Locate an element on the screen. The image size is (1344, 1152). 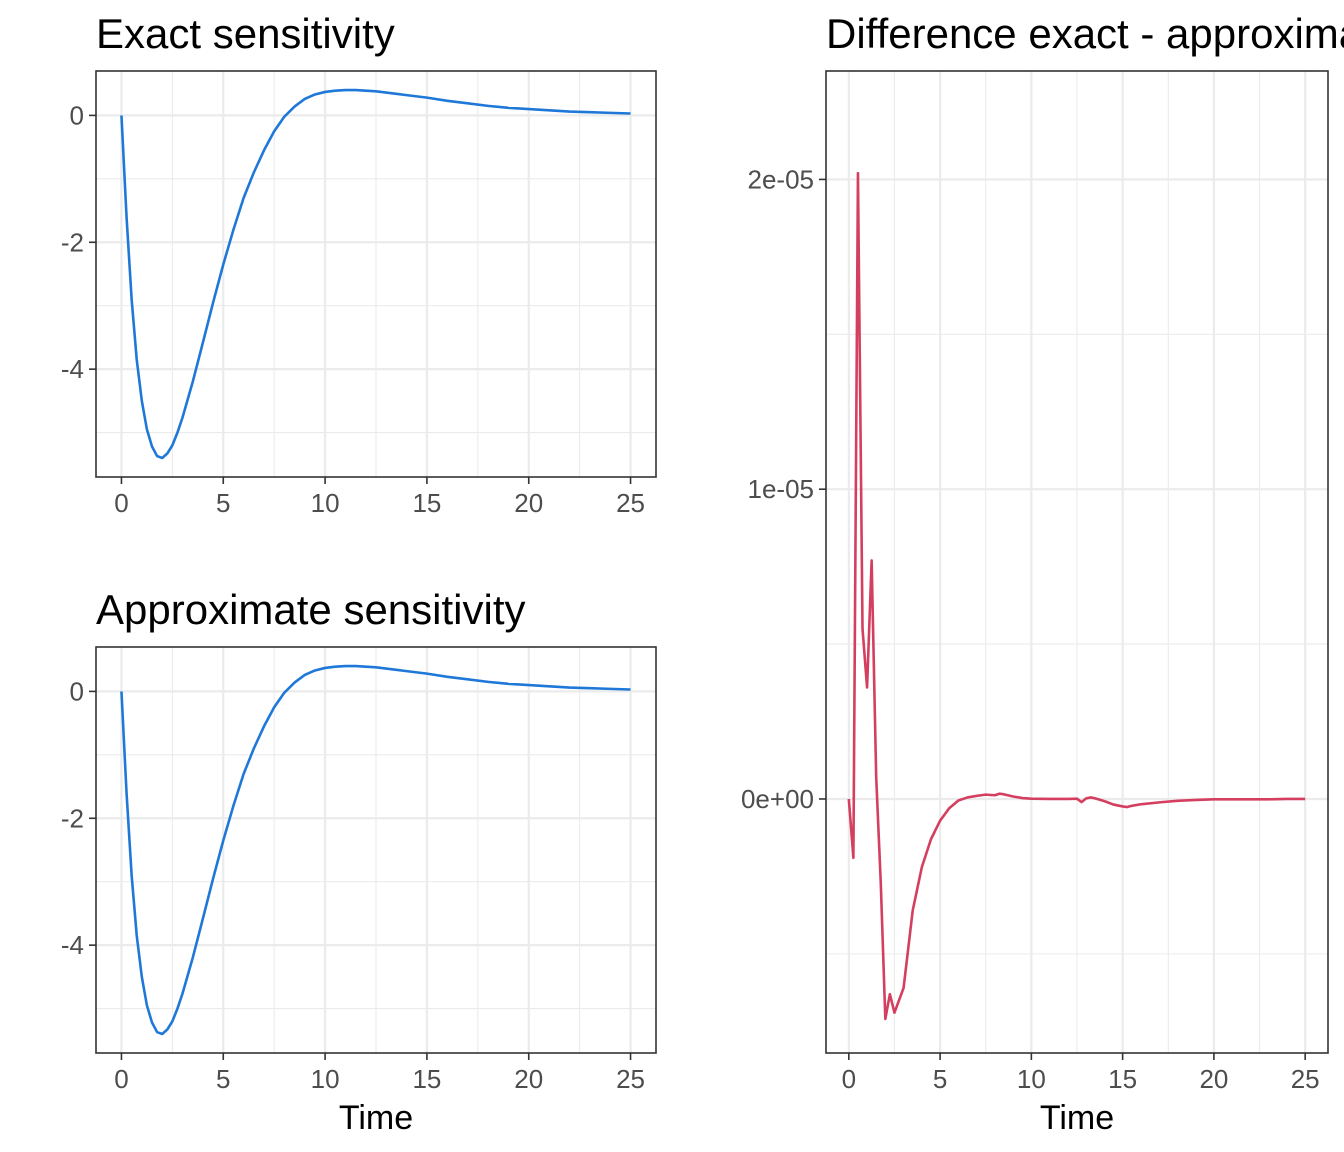
panel-1-title: Exact sensitivity is located at coordinates (245, 33).